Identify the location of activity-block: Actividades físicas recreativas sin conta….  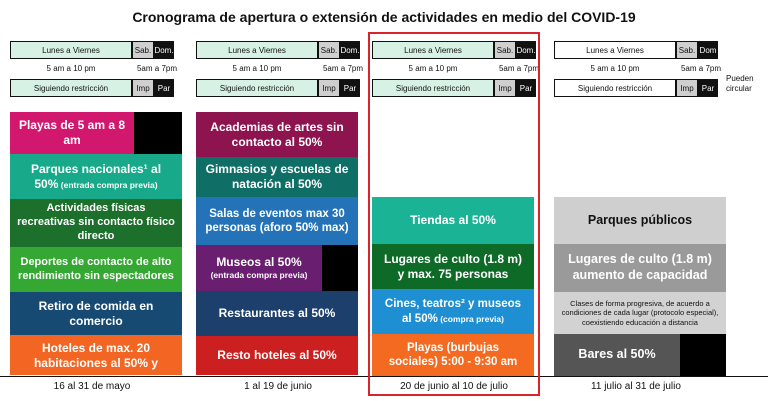
(96, 223).